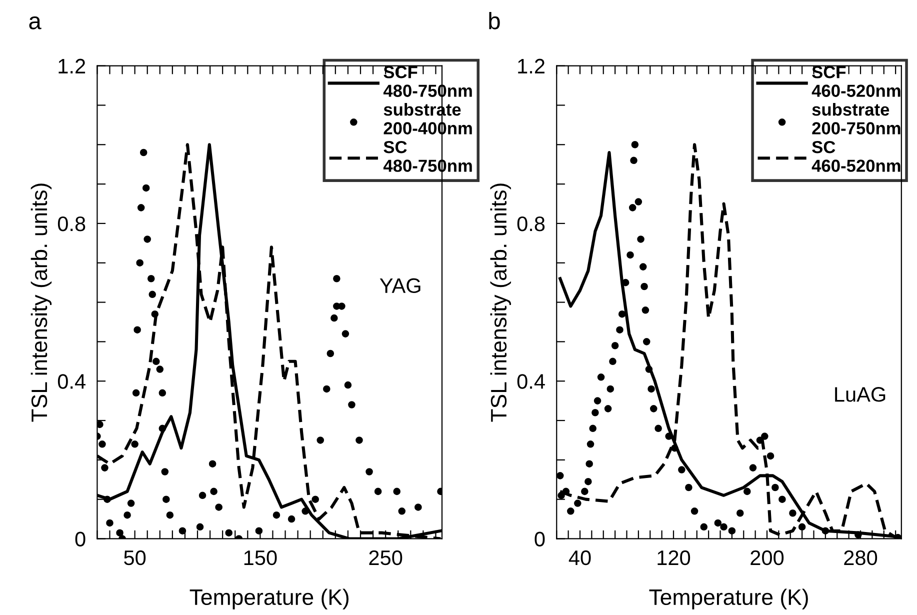 The width and height of the screenshot is (917, 615). What do you see at coordinates (135, 558) in the screenshot?
I see `x-tick-label: 50` at bounding box center [135, 558].